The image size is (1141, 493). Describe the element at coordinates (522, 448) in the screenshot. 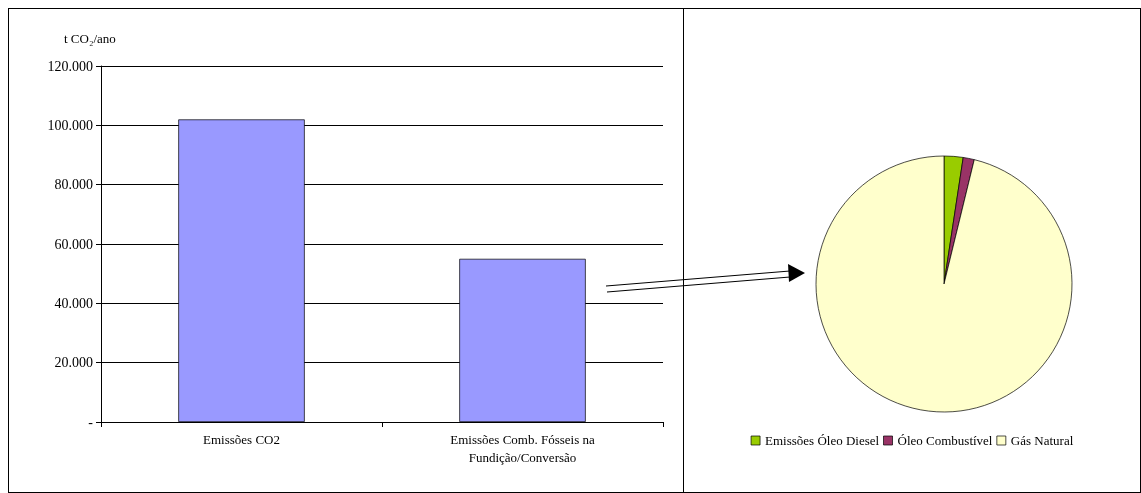

I see `x-tick-label: Emissões Comb. Fósseis na Fundição/Conversão` at that location.